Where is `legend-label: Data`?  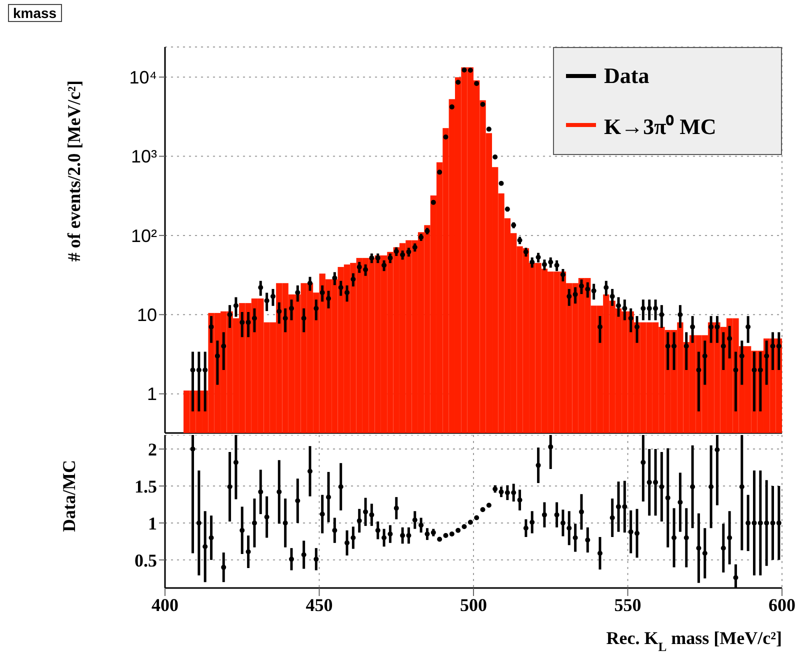
legend-label: Data is located at coordinates (627, 75).